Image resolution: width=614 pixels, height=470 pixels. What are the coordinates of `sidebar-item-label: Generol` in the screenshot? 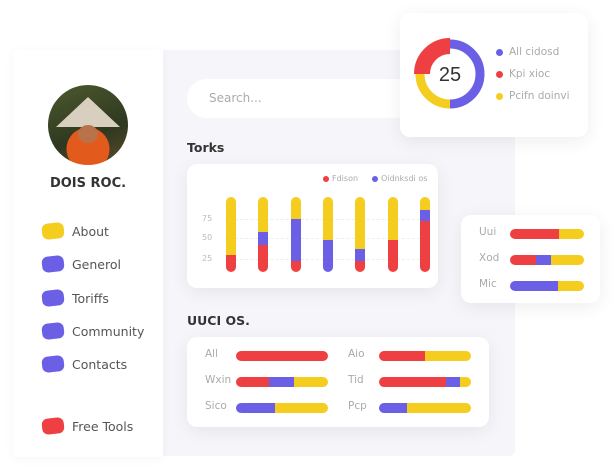 It's located at (96, 264).